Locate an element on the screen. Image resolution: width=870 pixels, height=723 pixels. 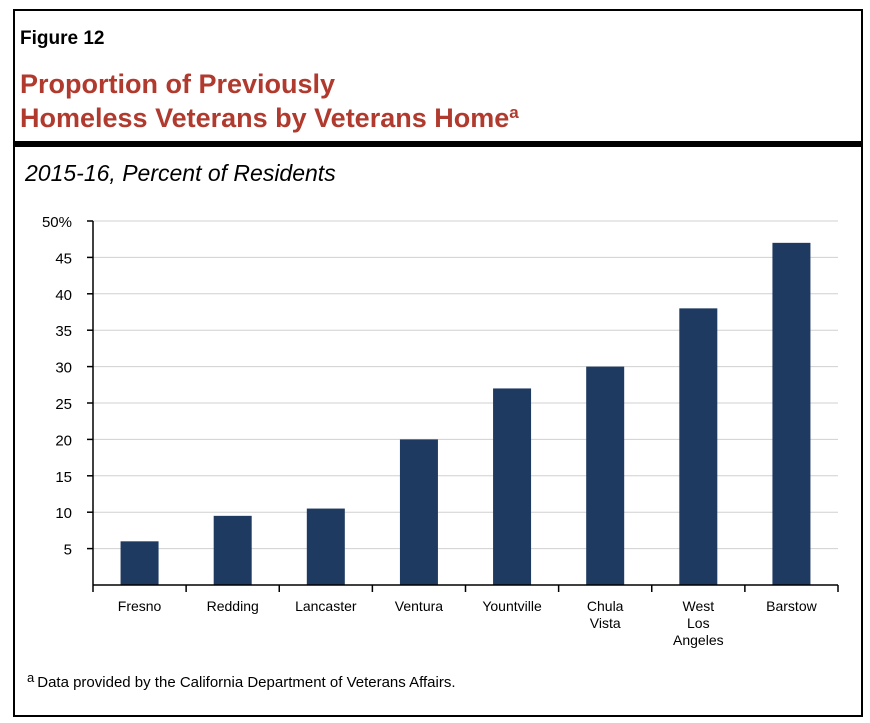
y-tick-label: 30 is located at coordinates (63, 368).